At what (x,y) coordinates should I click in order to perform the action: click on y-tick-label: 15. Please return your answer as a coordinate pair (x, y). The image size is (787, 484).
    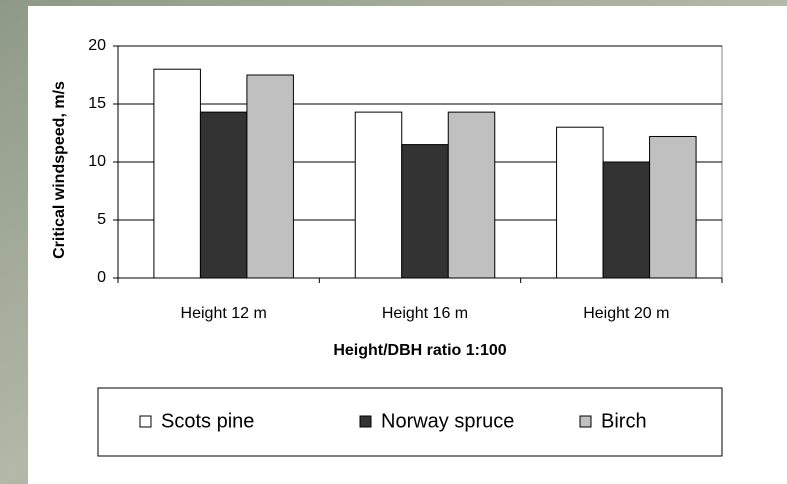
    Looking at the image, I should click on (97, 103).